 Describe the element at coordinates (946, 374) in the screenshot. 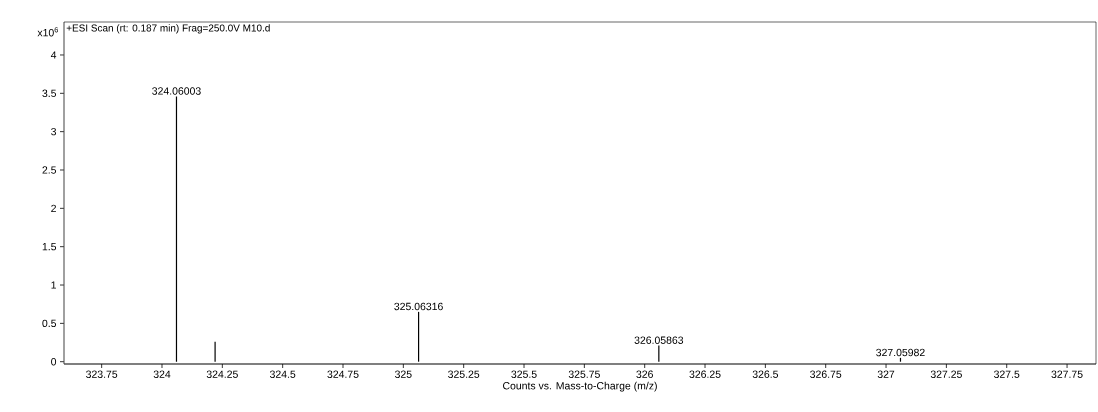

I see `x-tick-label: 327.25` at that location.